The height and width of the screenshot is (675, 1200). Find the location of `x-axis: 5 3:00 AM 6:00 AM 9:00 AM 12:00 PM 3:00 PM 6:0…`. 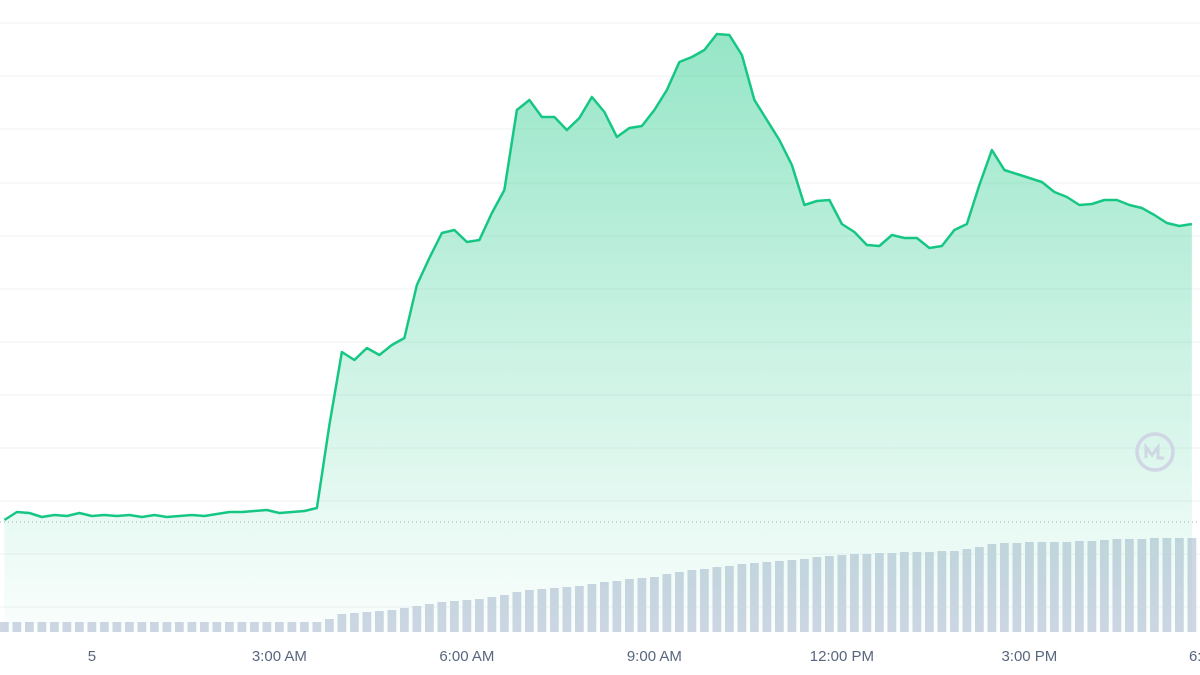

x-axis: 5 3:00 AM 6:00 AM 9:00 AM 12:00 PM 3:00 PM 6:0… is located at coordinates (644, 656).